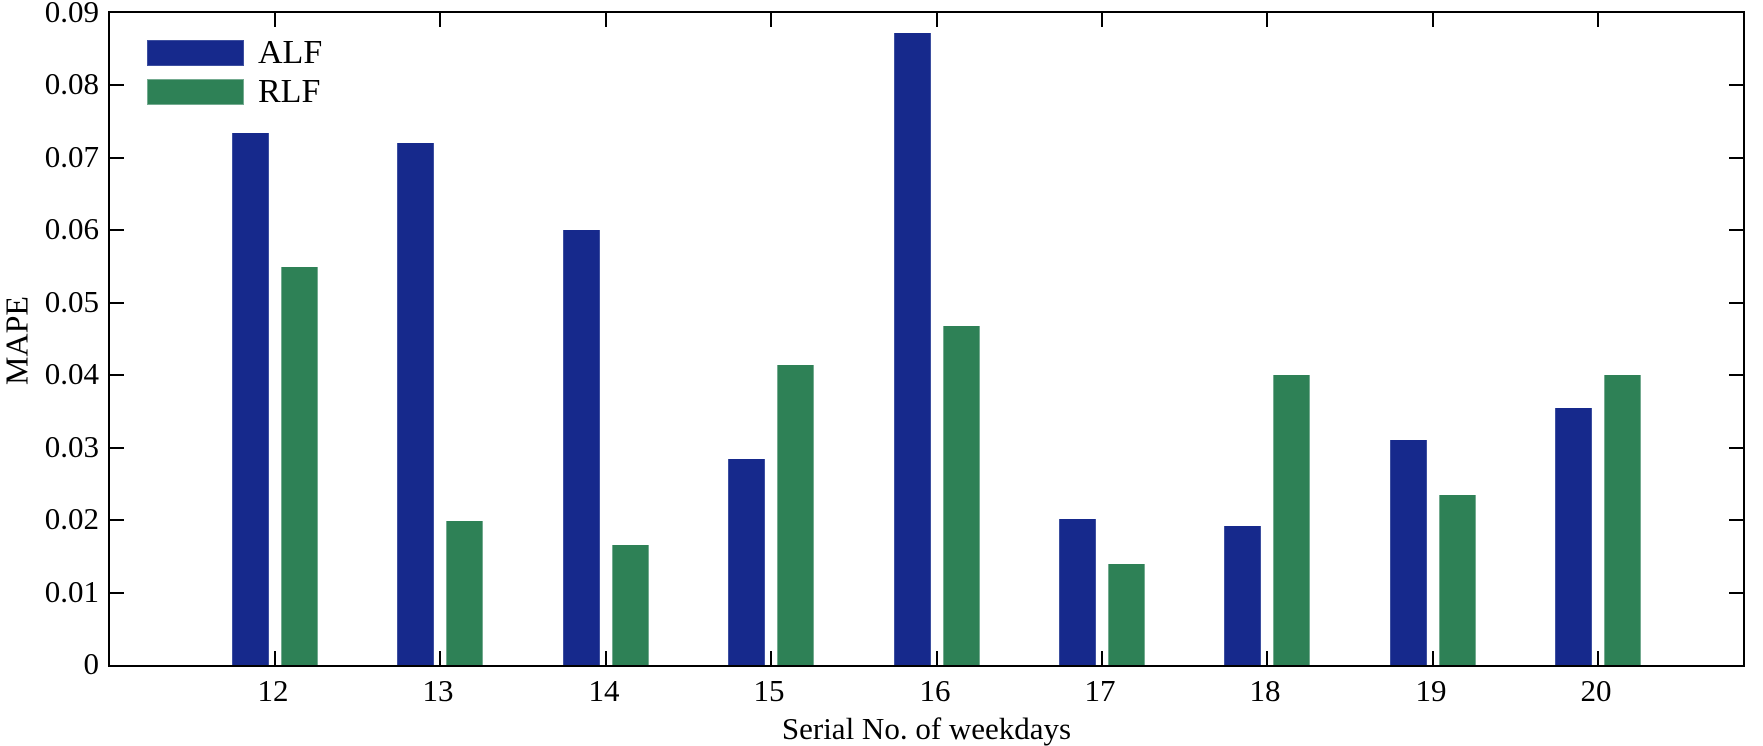 This screenshot has width=1763, height=746. What do you see at coordinates (273, 690) in the screenshot?
I see `x-tick-label-12: 12` at bounding box center [273, 690].